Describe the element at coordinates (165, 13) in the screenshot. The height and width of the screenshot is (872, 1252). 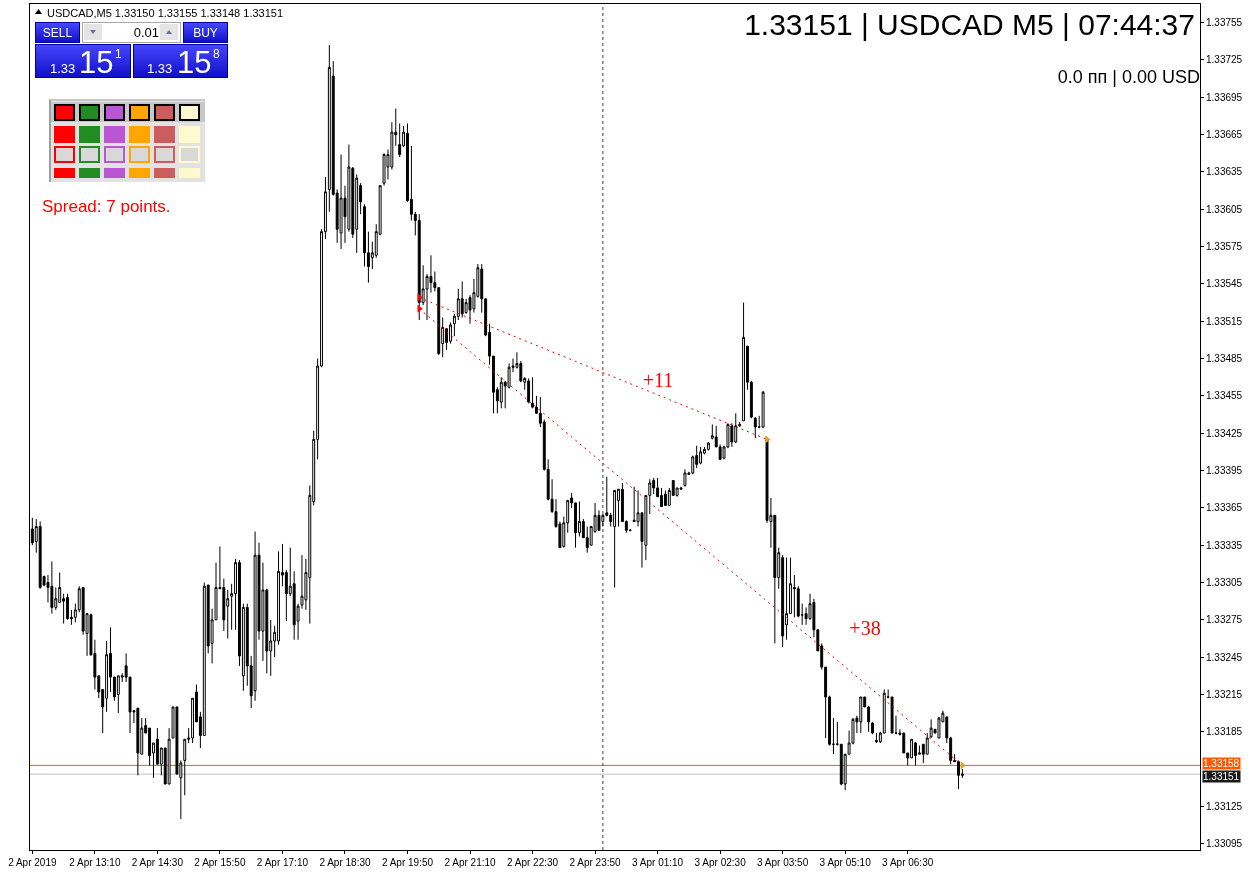
I see `chart-title: USDCAD,M5 1.33150 1.33155 1.33148 1.33151` at that location.